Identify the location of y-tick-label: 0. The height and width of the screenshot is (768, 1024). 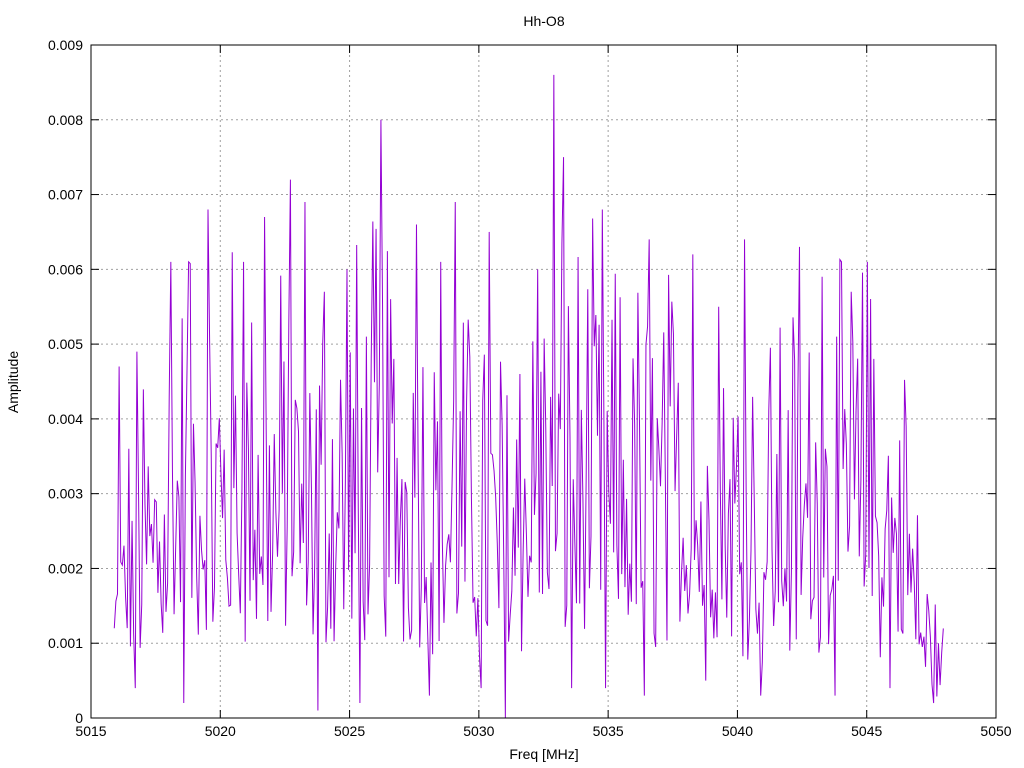
(79, 718).